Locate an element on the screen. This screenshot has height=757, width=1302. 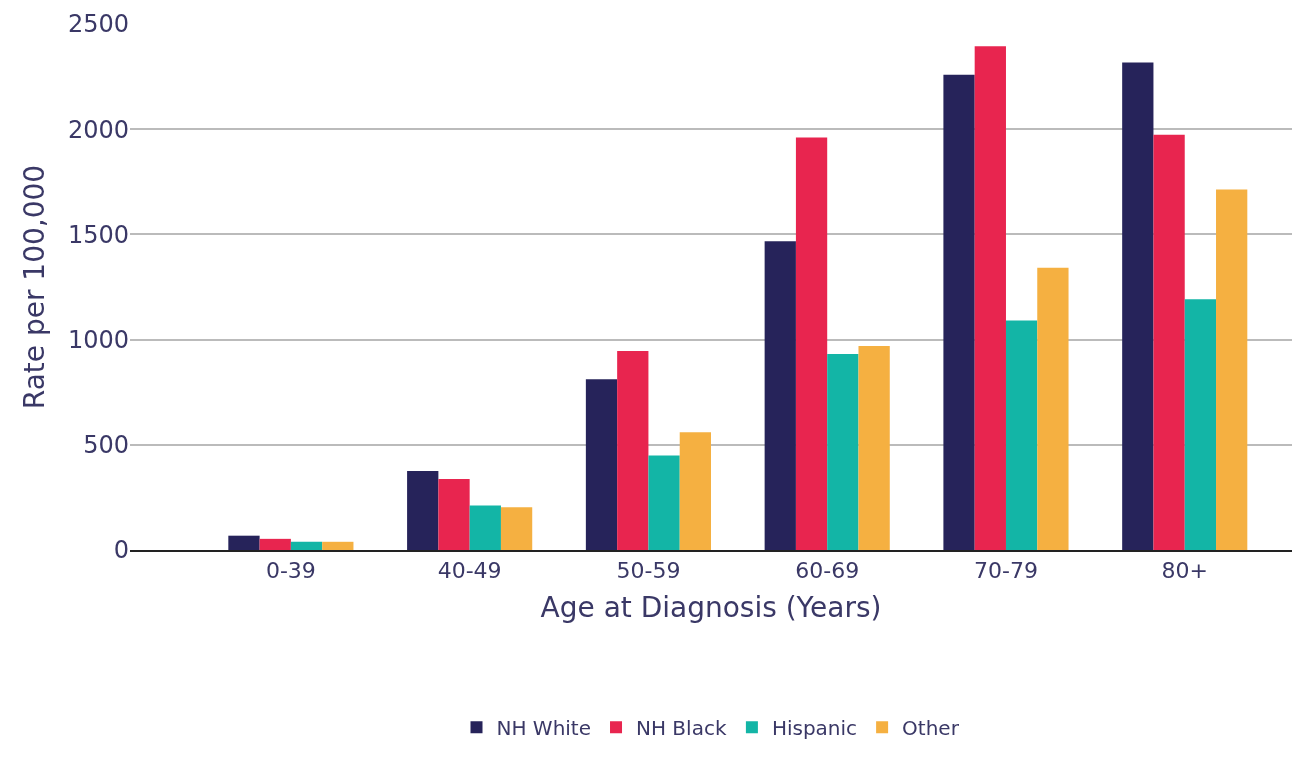
y-tick-label: 500 is located at coordinates (106, 445).